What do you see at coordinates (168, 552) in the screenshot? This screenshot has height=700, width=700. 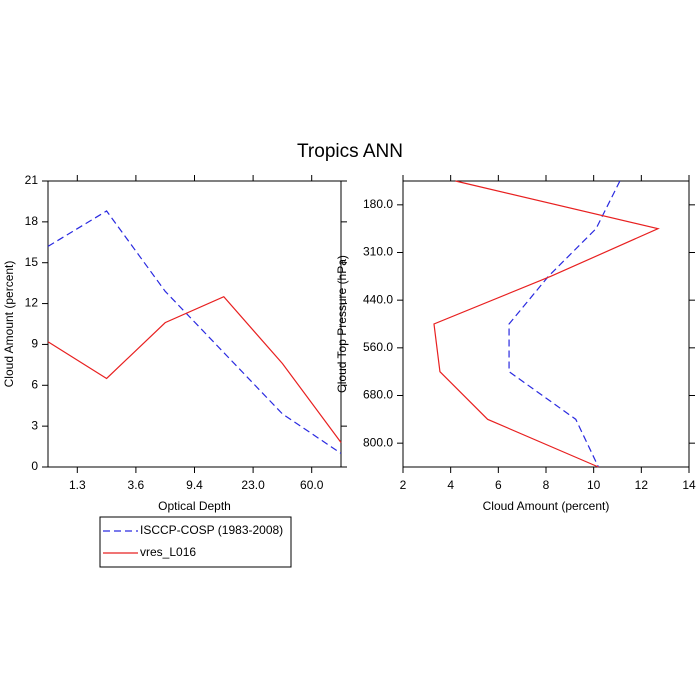 I see `legend-label: vres_L016` at bounding box center [168, 552].